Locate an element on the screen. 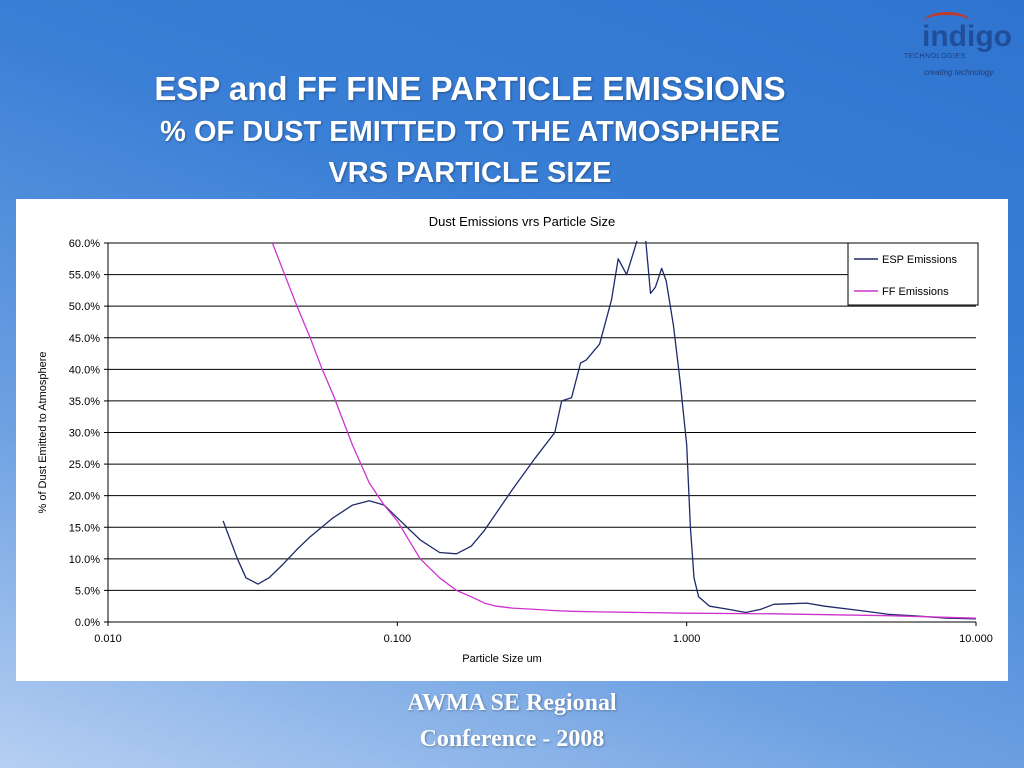 The height and width of the screenshot is (768, 1024). logo-arc-icon is located at coordinates (947, 21).